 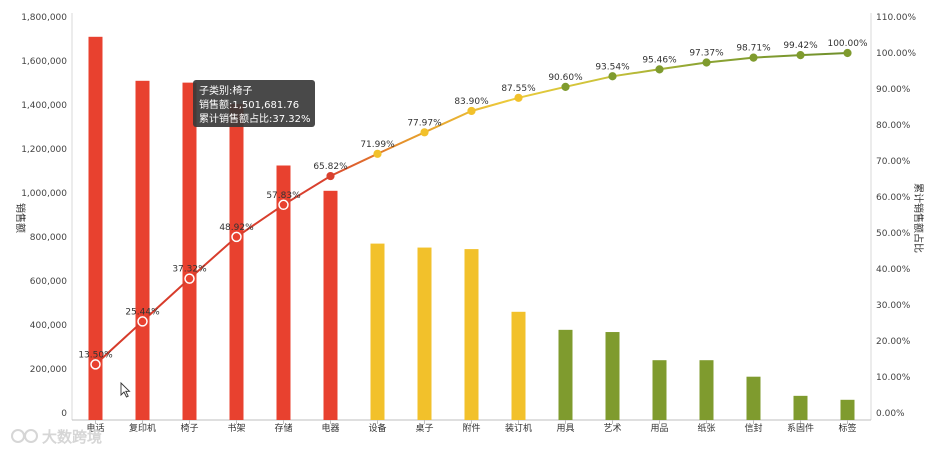 I want to click on left-tick-label: 0, so click(x=64, y=414).